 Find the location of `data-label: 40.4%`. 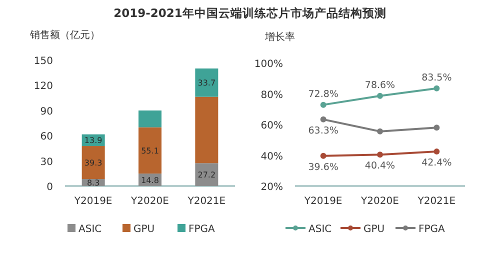

data-label: 40.4% is located at coordinates (380, 166).